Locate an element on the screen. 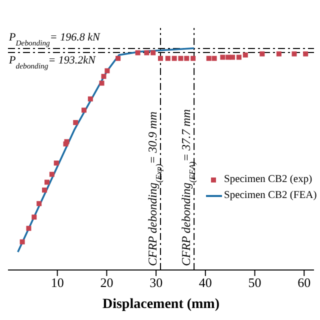 This screenshot has height=320, width=320. x-tick-label: 60 is located at coordinates (304, 282).